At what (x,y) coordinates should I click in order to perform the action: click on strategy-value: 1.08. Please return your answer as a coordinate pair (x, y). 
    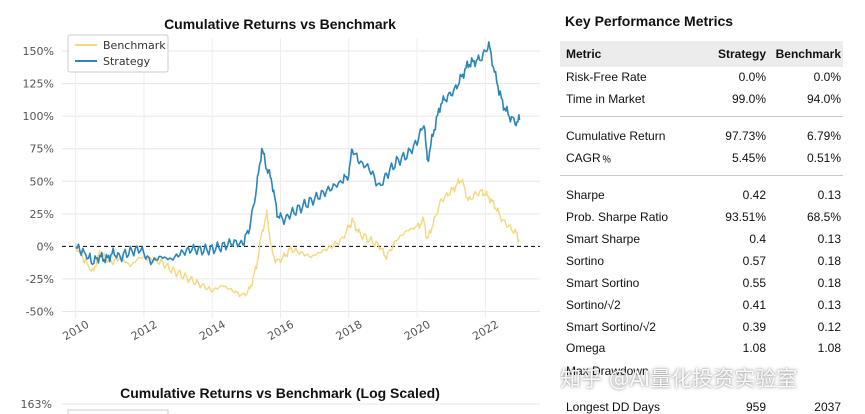
    Looking at the image, I should click on (754, 348).